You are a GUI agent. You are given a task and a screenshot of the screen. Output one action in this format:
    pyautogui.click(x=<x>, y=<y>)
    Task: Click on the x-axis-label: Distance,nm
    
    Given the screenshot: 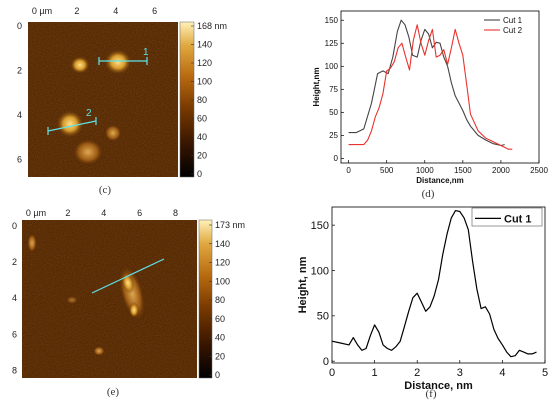 What is the action you would take?
    pyautogui.click(x=440, y=180)
    